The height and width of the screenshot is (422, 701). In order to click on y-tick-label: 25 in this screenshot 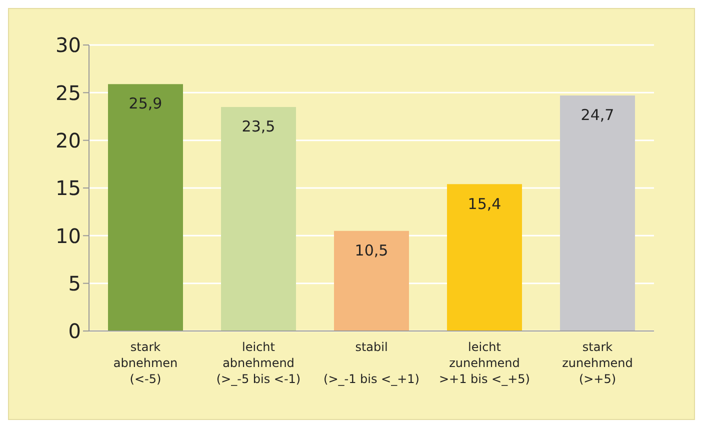, I will do `click(68, 92)`.